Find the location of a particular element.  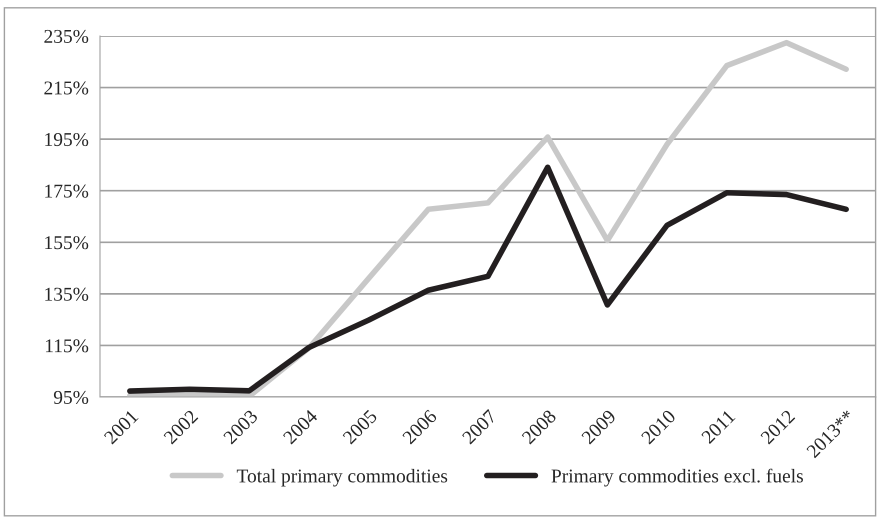

y-tick-label: 135% is located at coordinates (66, 294).